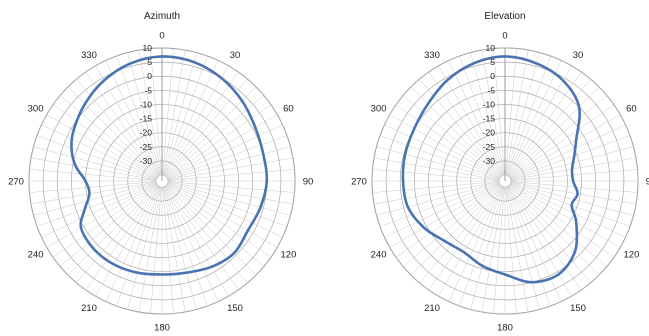 This screenshot has width=649, height=336. I want to click on azimuth-ring-label-2: 0, so click(149, 76).